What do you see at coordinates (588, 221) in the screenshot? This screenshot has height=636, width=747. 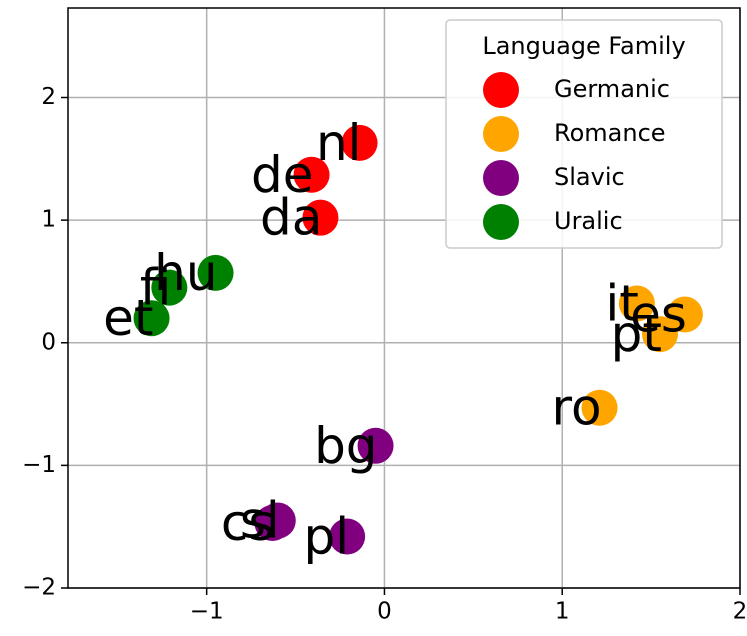 I see `legend-label: Uralic` at bounding box center [588, 221].